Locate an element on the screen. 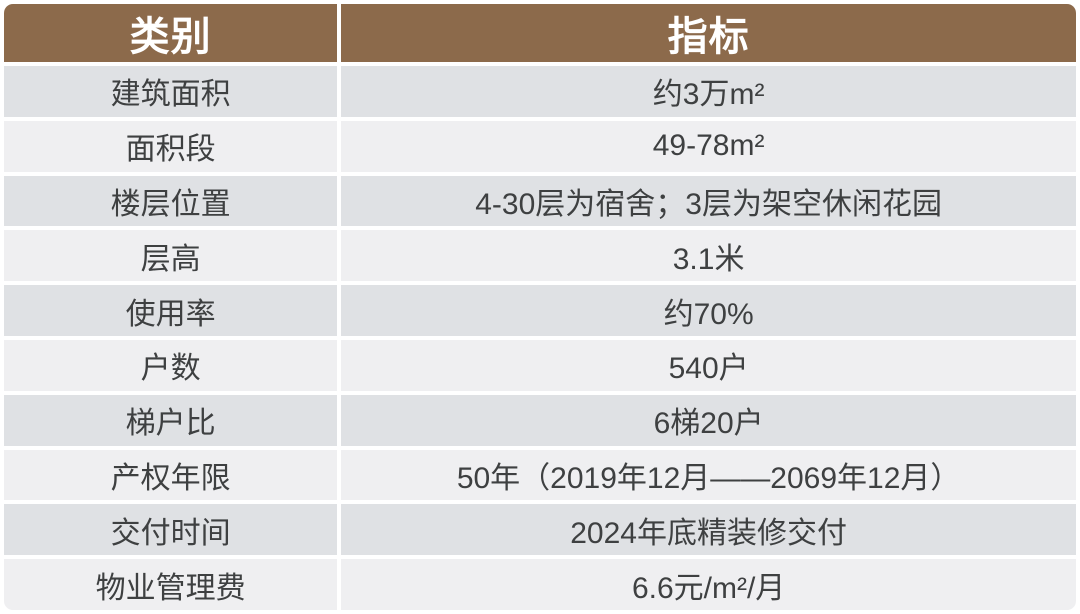 Image resolution: width=1080 pixels, height=614 pixels. table-row: 物业管理费 6.6元/m²/月 is located at coordinates (540, 584).